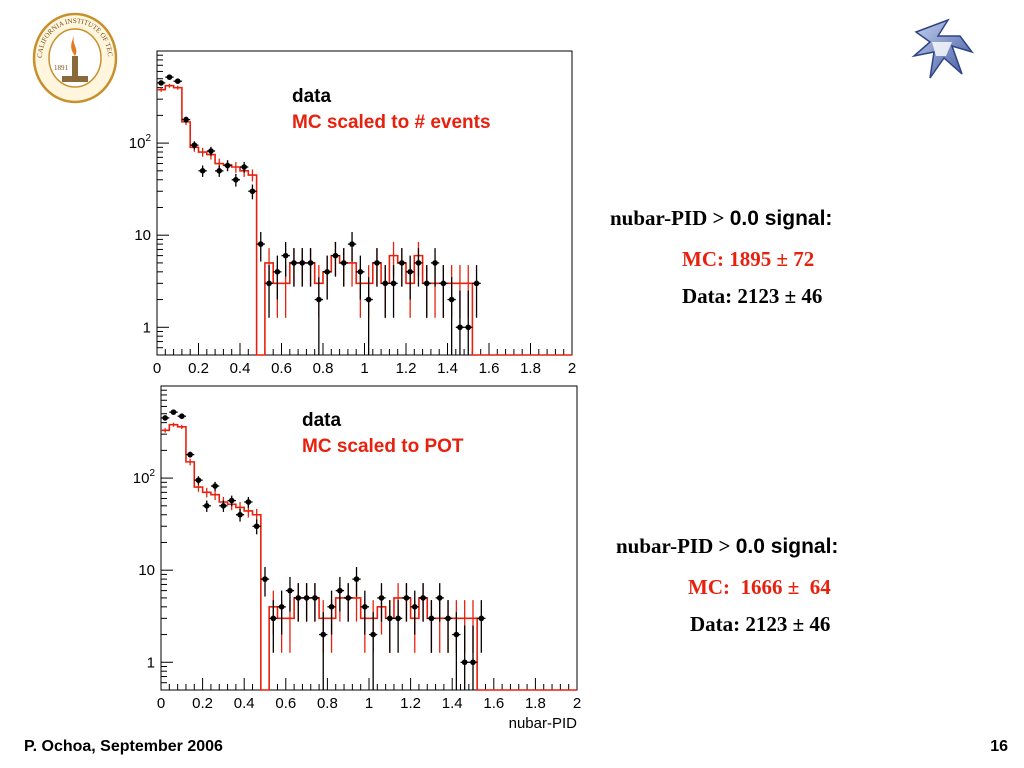  What do you see at coordinates (543, 723) in the screenshot?
I see `x-axis-label: nubar-PID` at bounding box center [543, 723].